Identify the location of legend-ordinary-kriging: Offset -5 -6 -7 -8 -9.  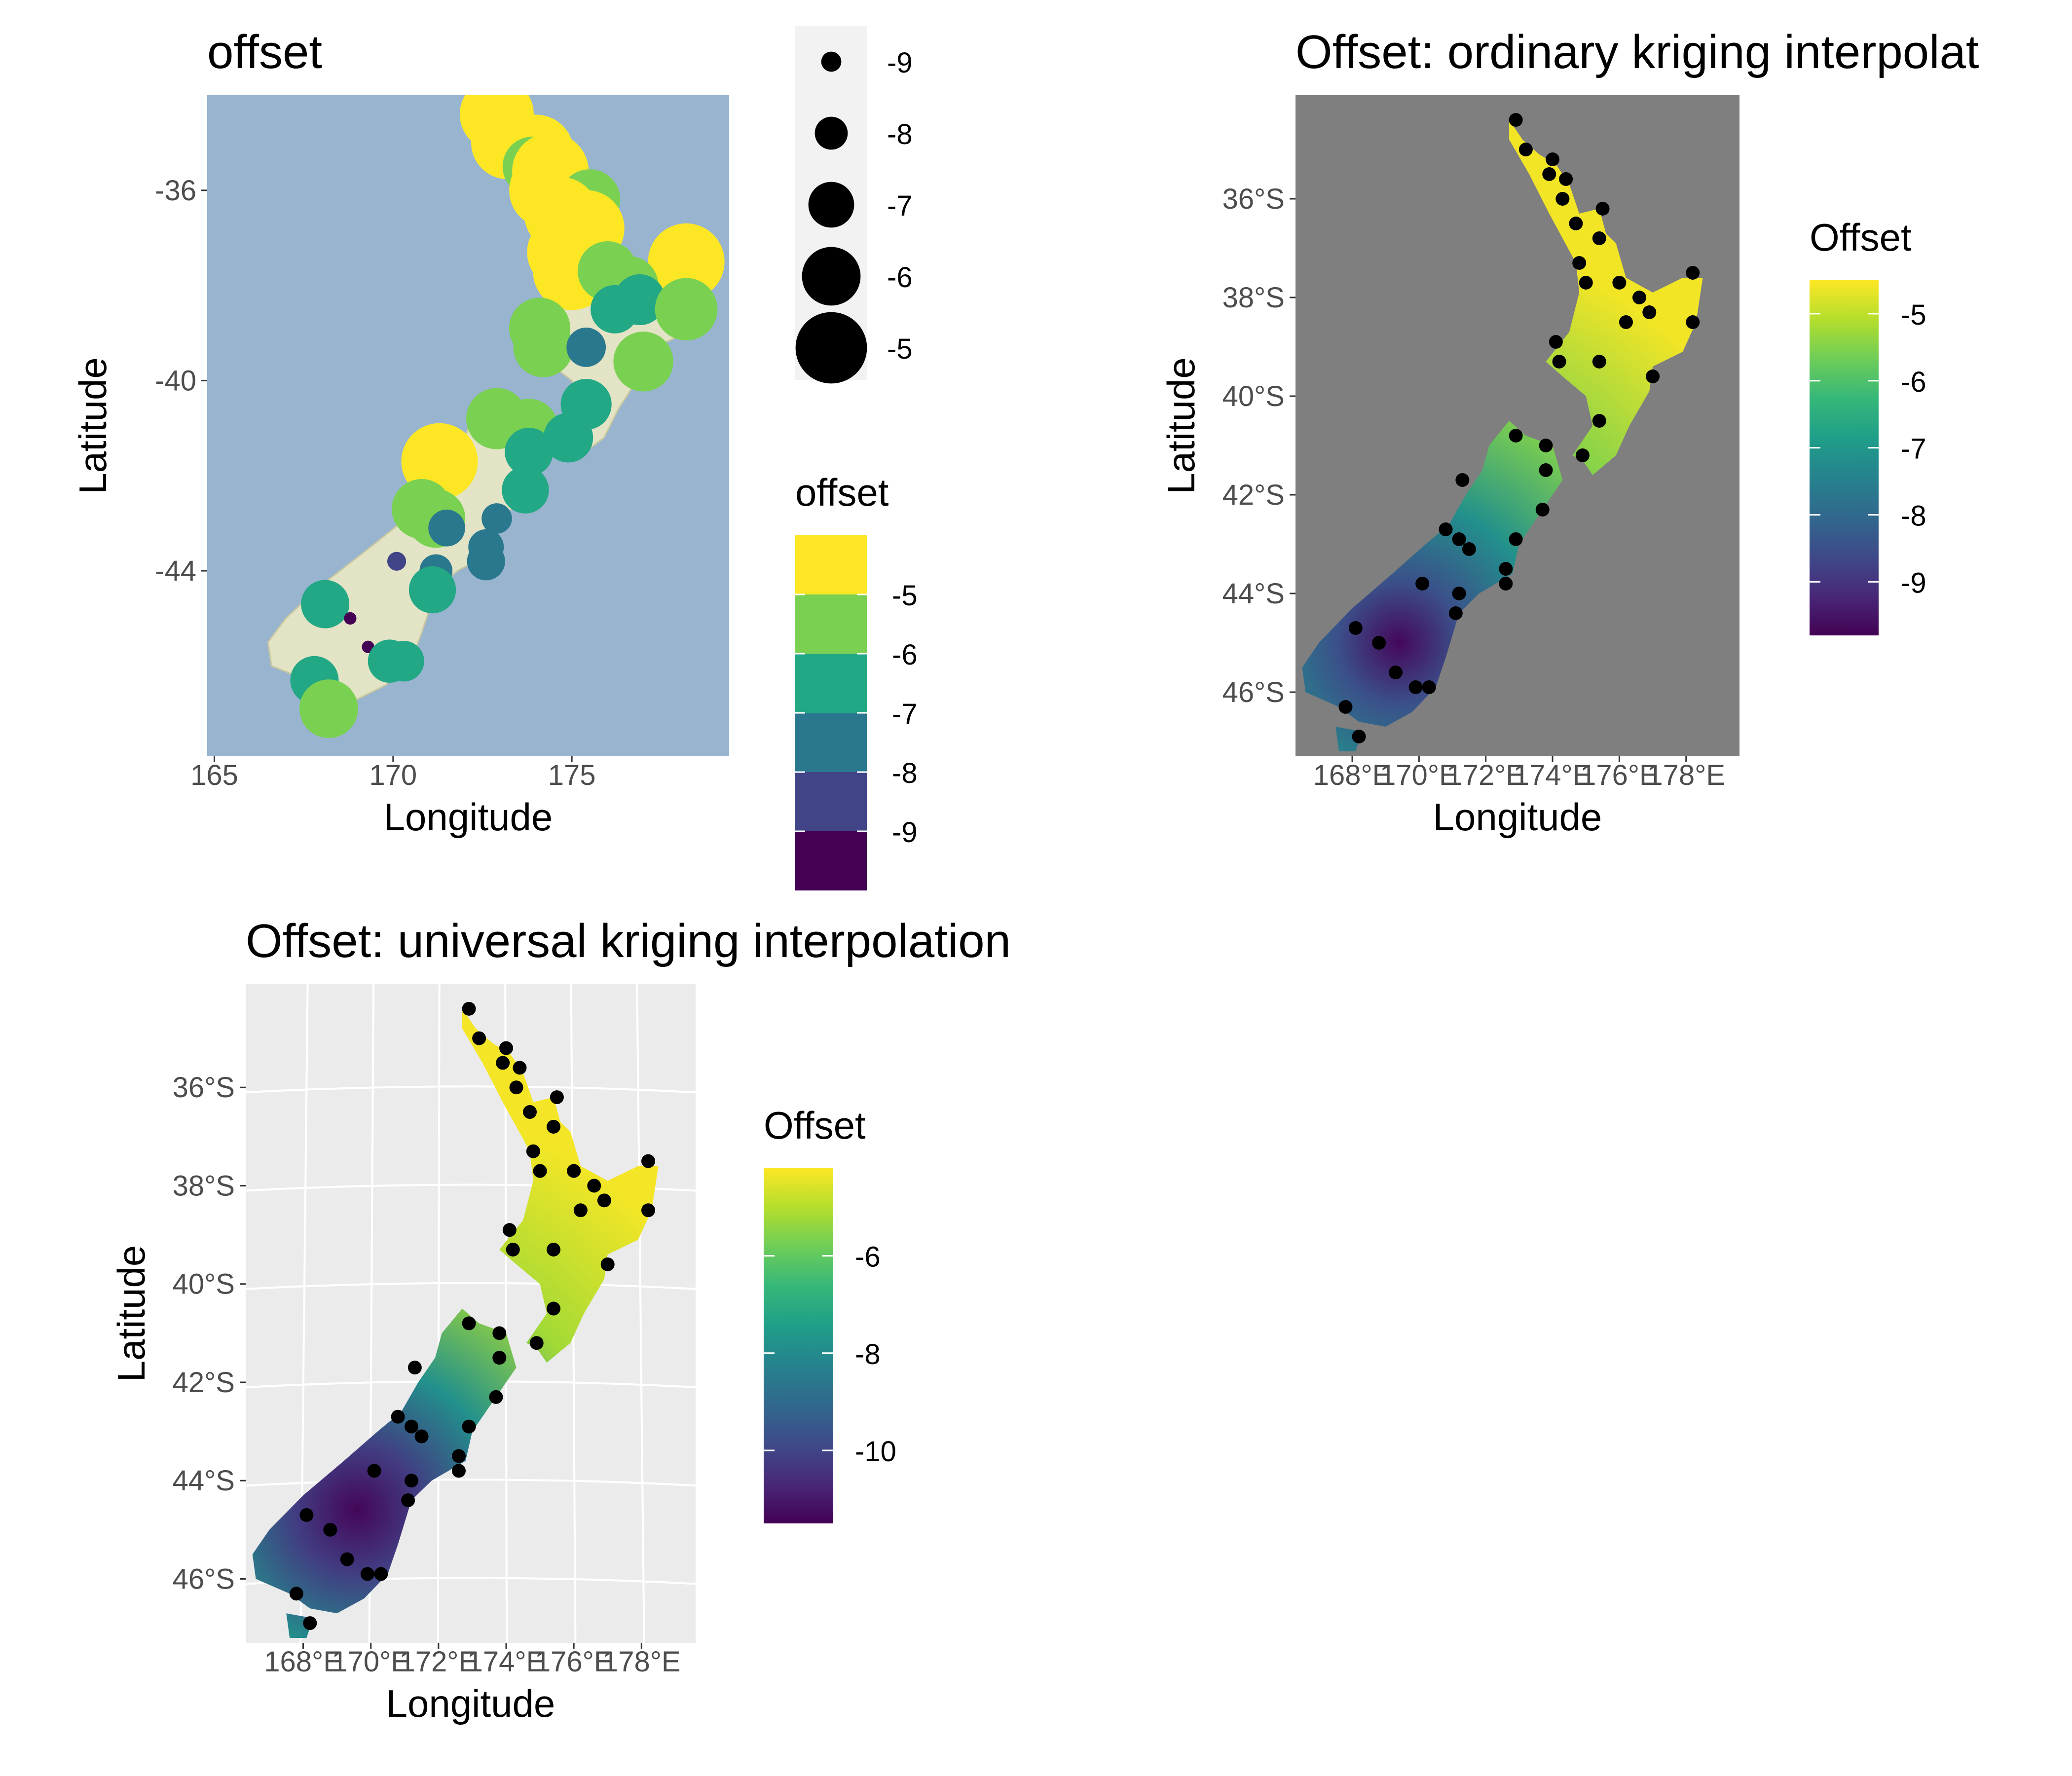
(1868, 426).